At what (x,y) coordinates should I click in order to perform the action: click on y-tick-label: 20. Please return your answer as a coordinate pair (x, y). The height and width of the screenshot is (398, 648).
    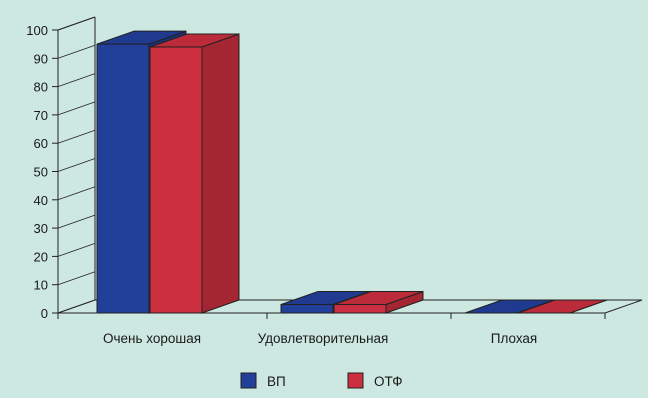
    Looking at the image, I should click on (41, 256).